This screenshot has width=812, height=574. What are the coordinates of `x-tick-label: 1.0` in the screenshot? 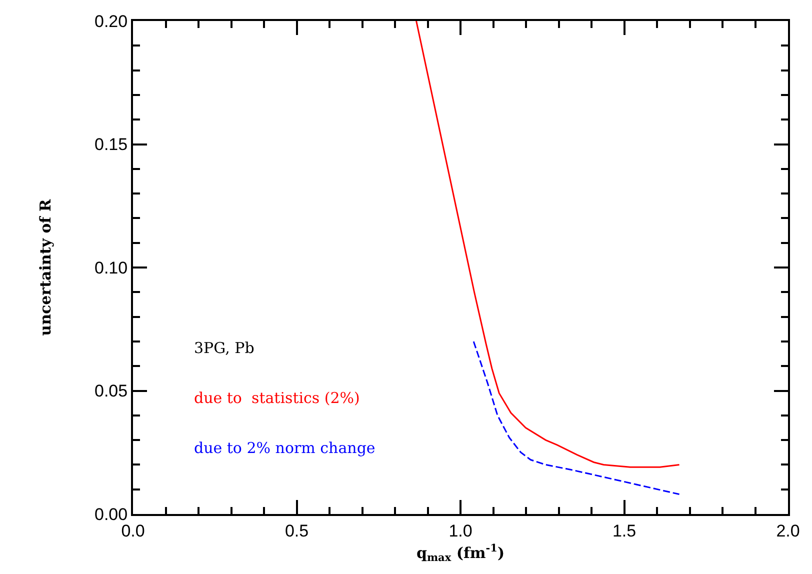 It's located at (460, 530).